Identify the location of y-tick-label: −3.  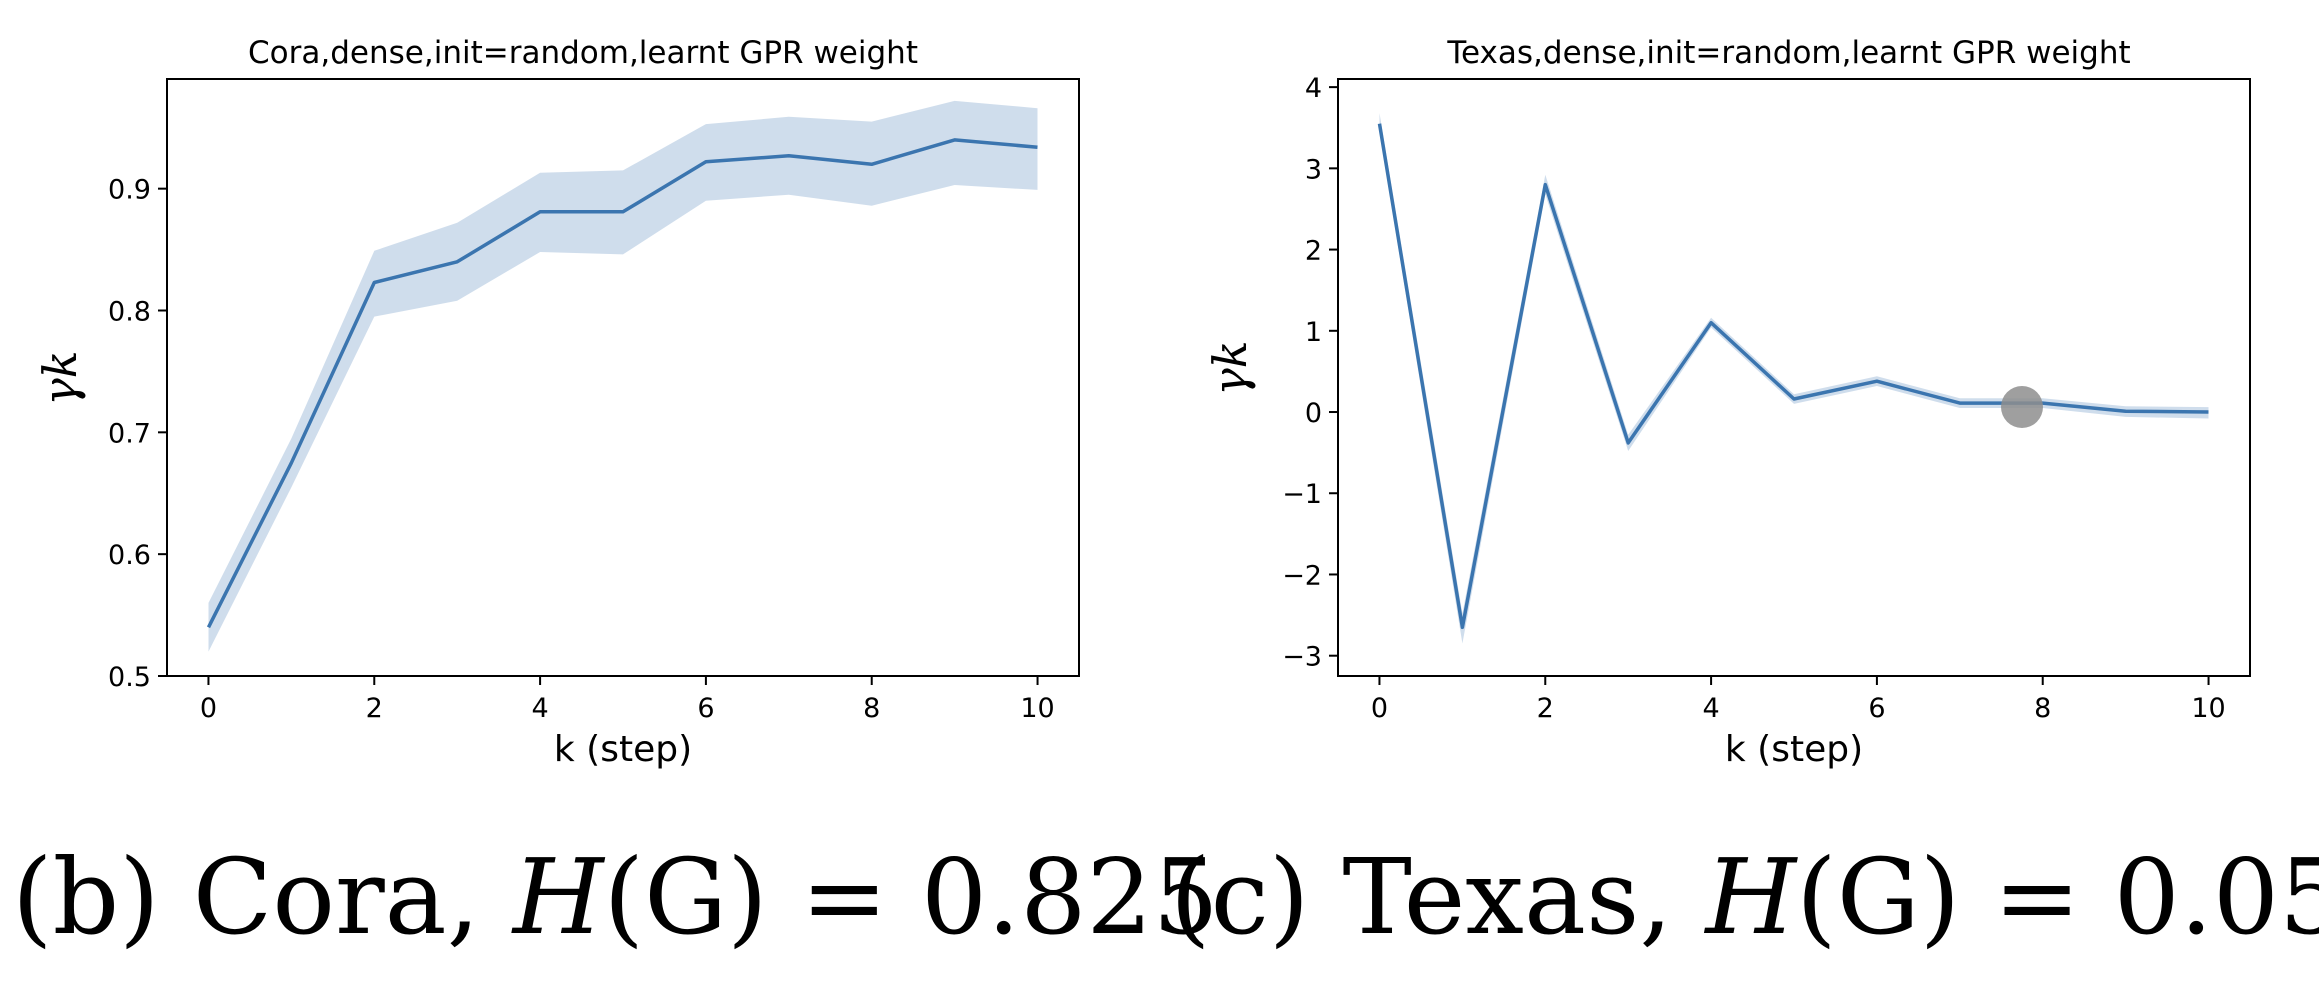
(1302, 657).